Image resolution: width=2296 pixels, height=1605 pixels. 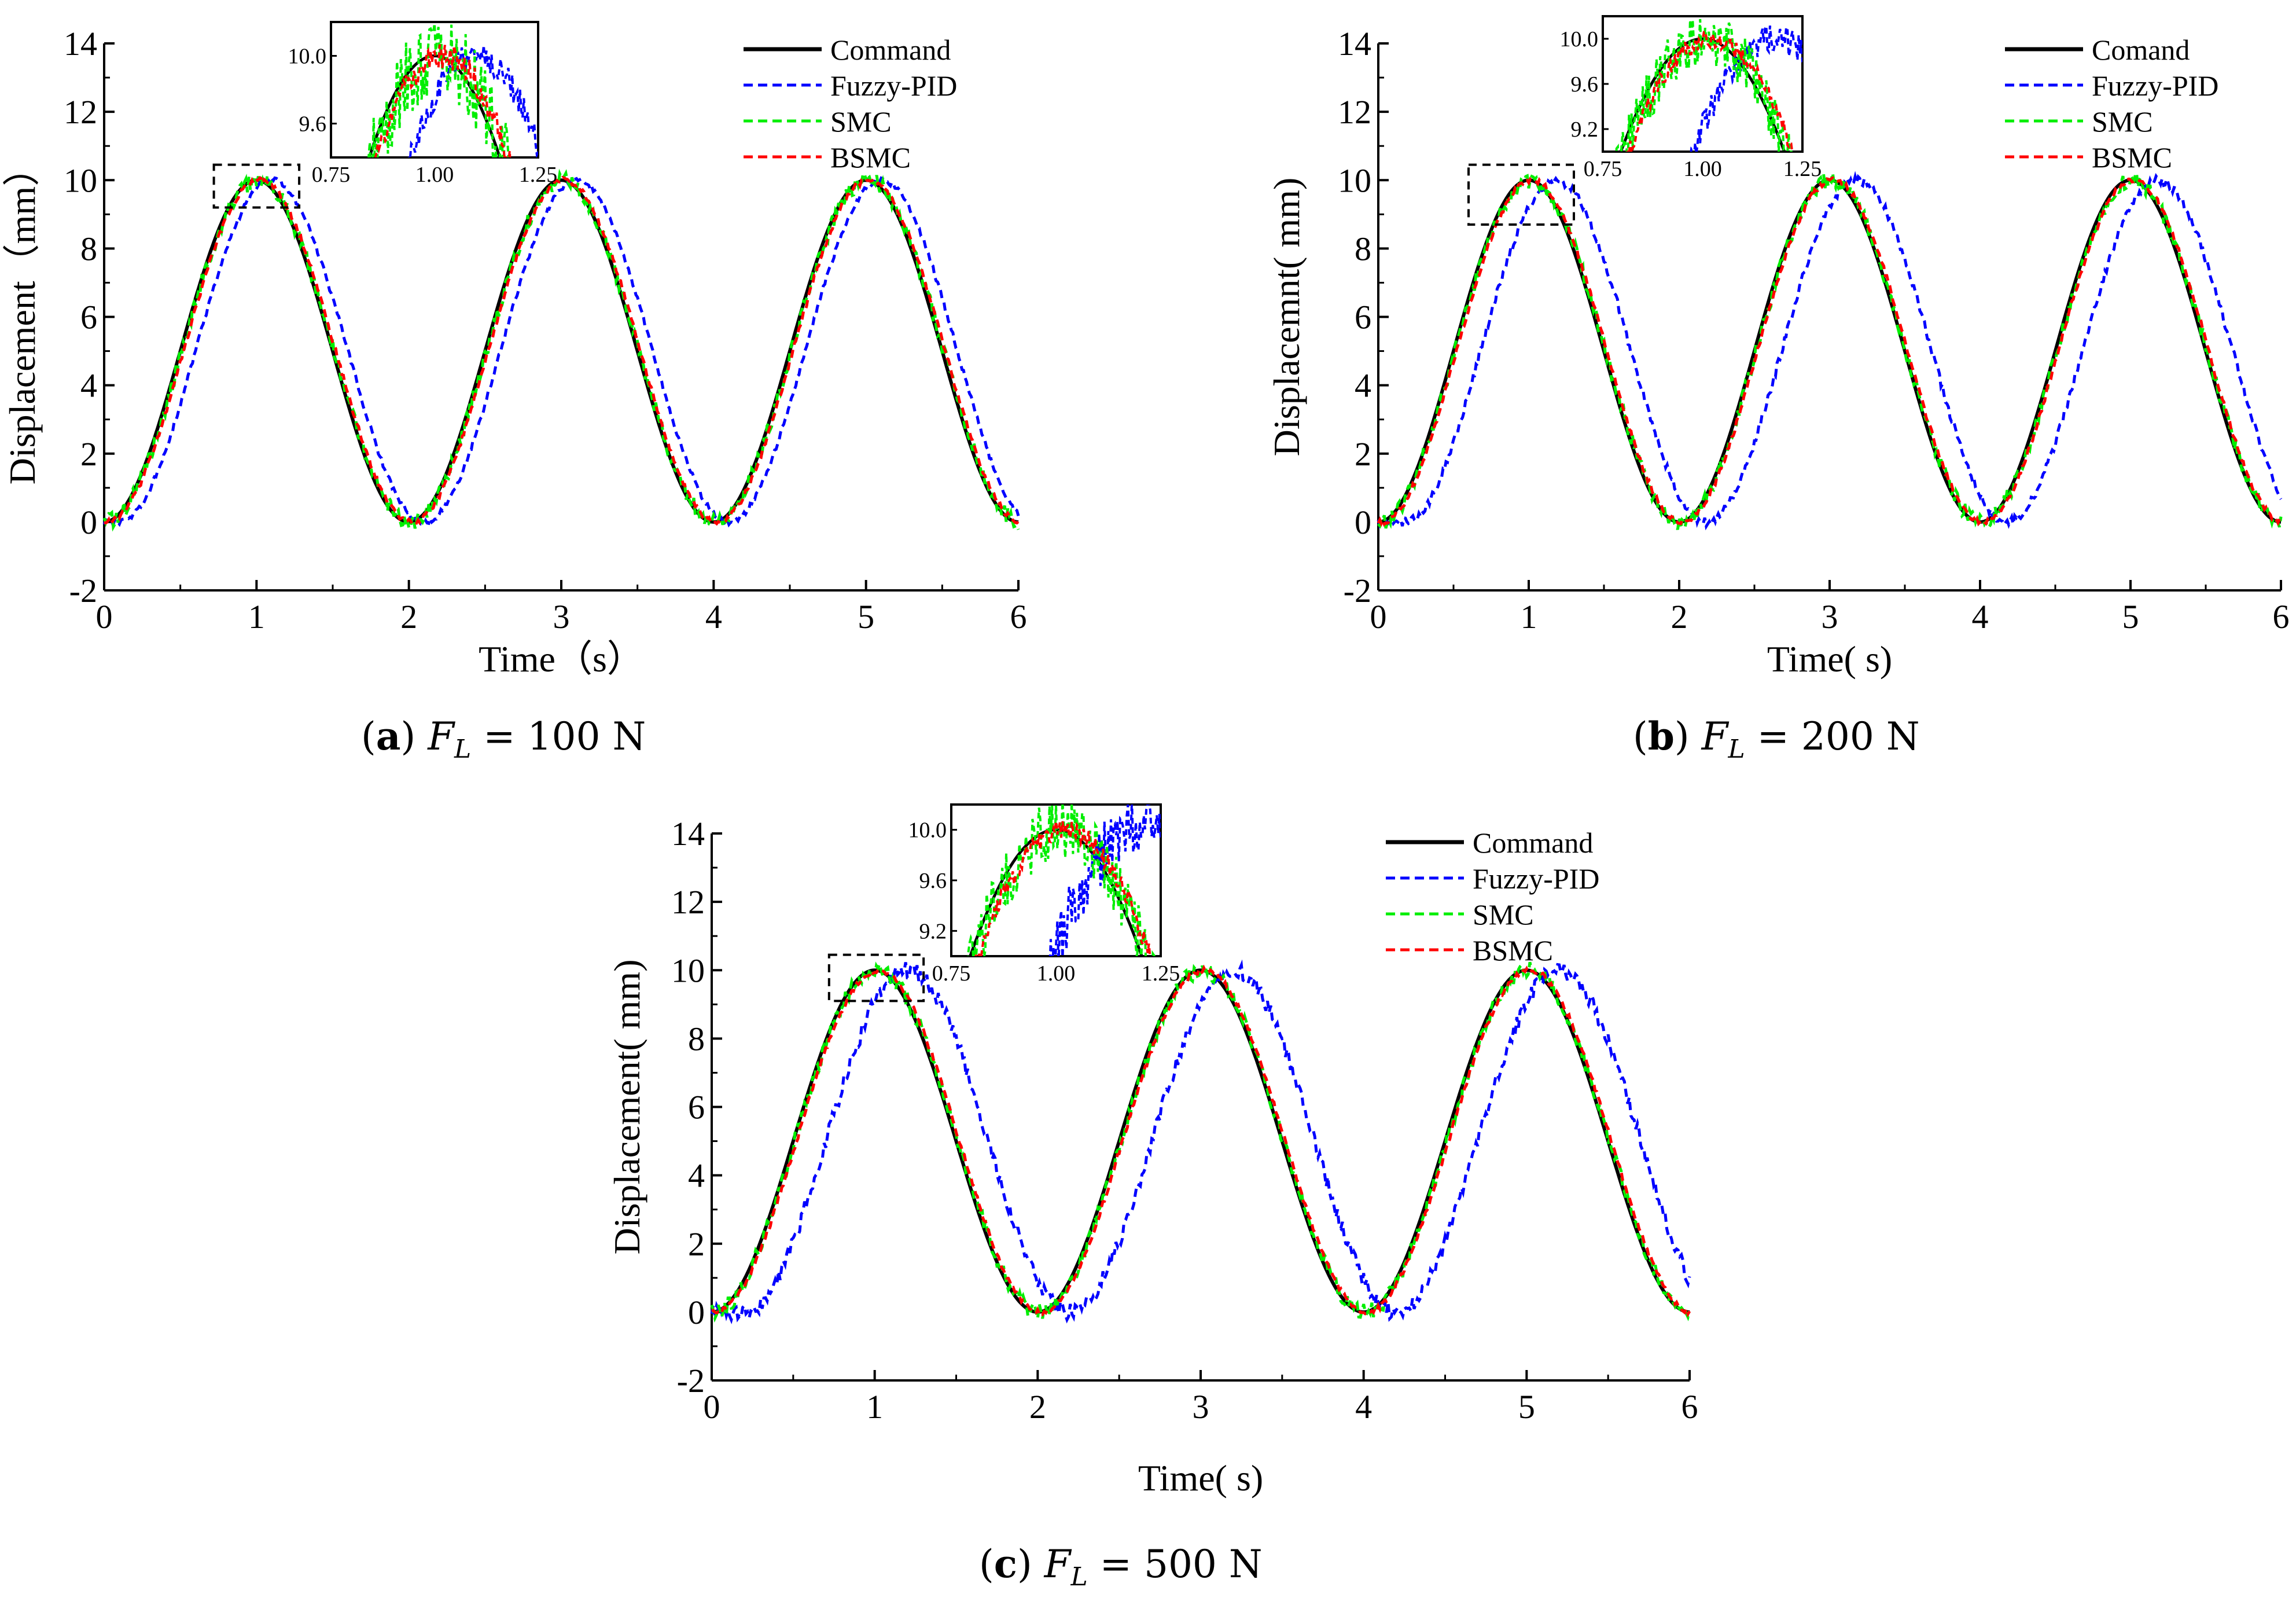 I want to click on panel-caption: (b) FL = 200 N, so click(x=1776, y=739).